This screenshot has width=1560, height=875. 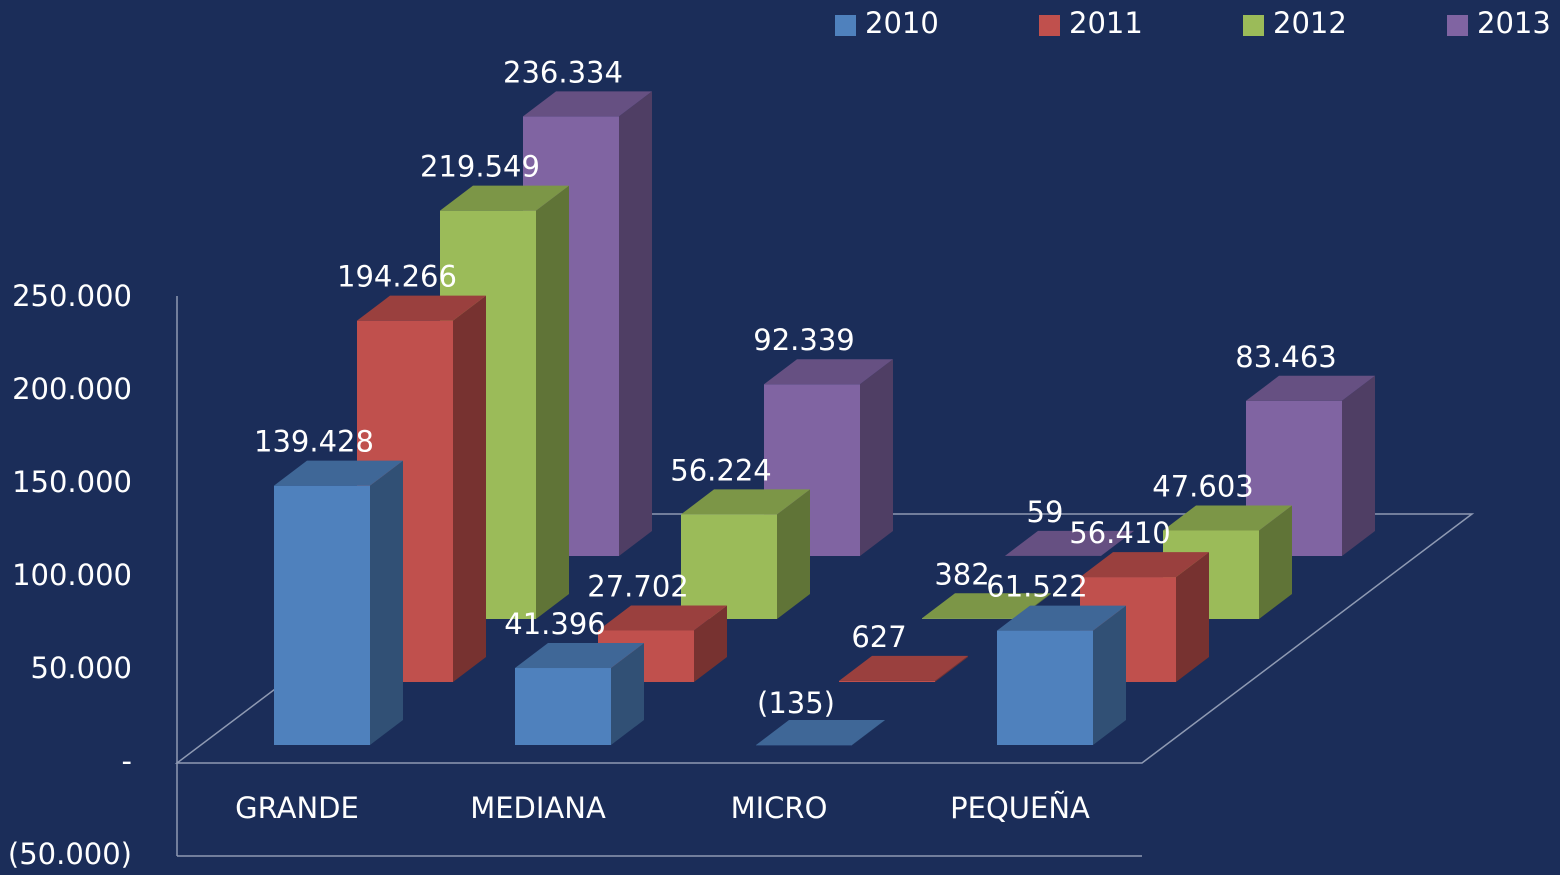 What do you see at coordinates (720, 470) in the screenshot?
I see `data-label: 56.224` at bounding box center [720, 470].